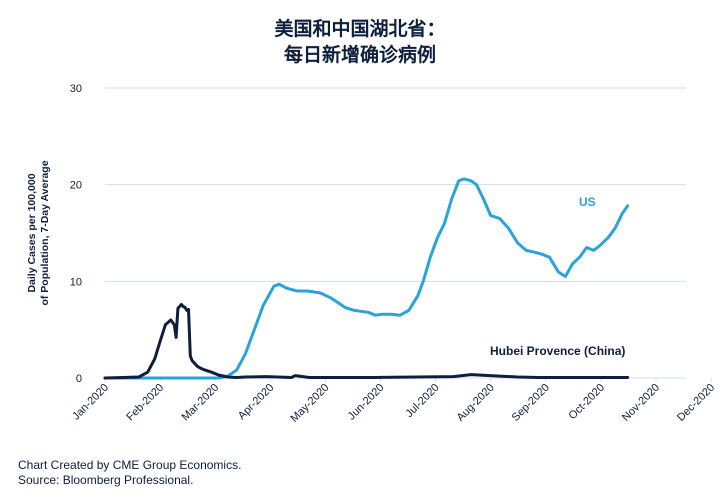 The width and height of the screenshot is (720, 500). What do you see at coordinates (422, 401) in the screenshot?
I see `x-tick-label: Jul-2020` at bounding box center [422, 401].